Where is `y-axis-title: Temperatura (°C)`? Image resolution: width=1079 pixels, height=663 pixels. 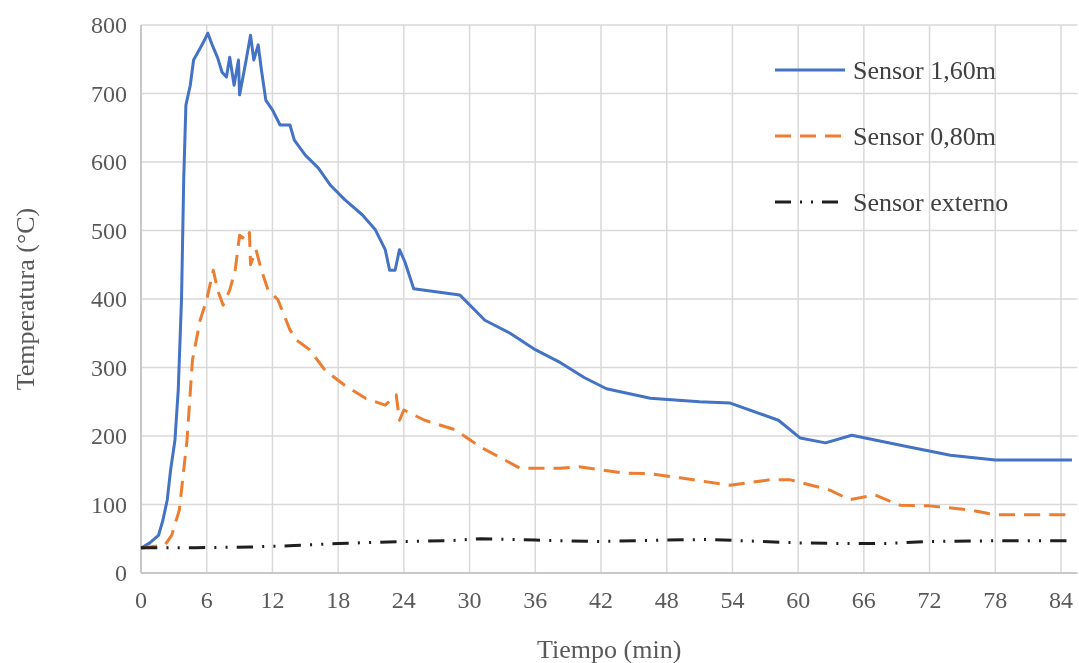 y-axis-title: Temperatura (°C) is located at coordinates (25, 299).